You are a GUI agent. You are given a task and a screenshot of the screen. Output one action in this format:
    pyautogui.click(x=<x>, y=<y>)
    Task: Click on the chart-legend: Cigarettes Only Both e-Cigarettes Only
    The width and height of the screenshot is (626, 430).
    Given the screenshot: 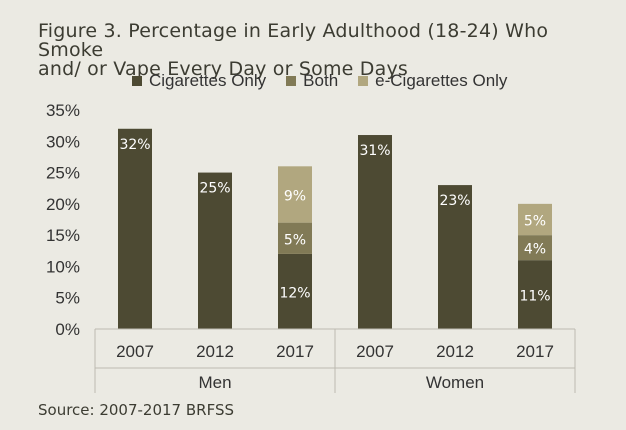 What is the action you would take?
    pyautogui.click(x=329, y=81)
    